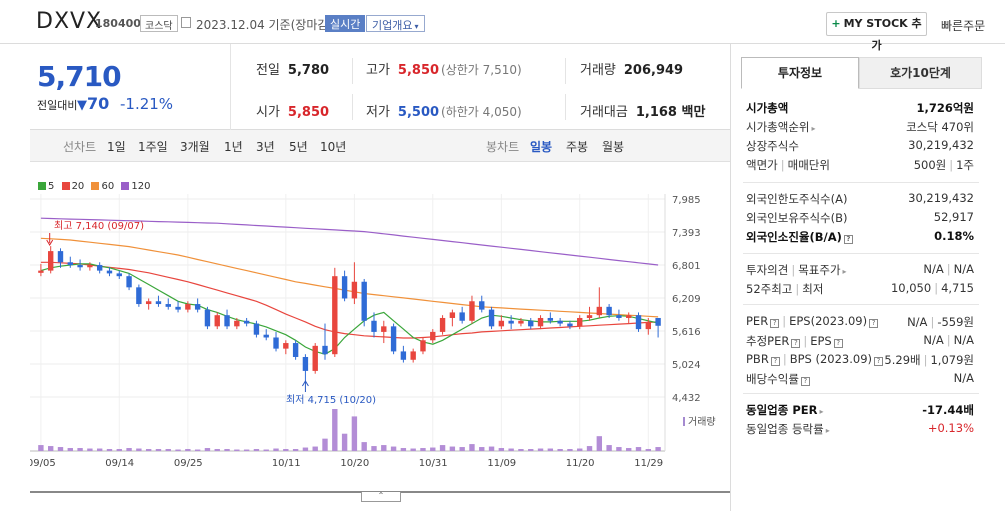 This screenshot has width=1005, height=511. What do you see at coordinates (945, 108) in the screenshot?
I see `info-value: 1,726억원` at bounding box center [945, 108].